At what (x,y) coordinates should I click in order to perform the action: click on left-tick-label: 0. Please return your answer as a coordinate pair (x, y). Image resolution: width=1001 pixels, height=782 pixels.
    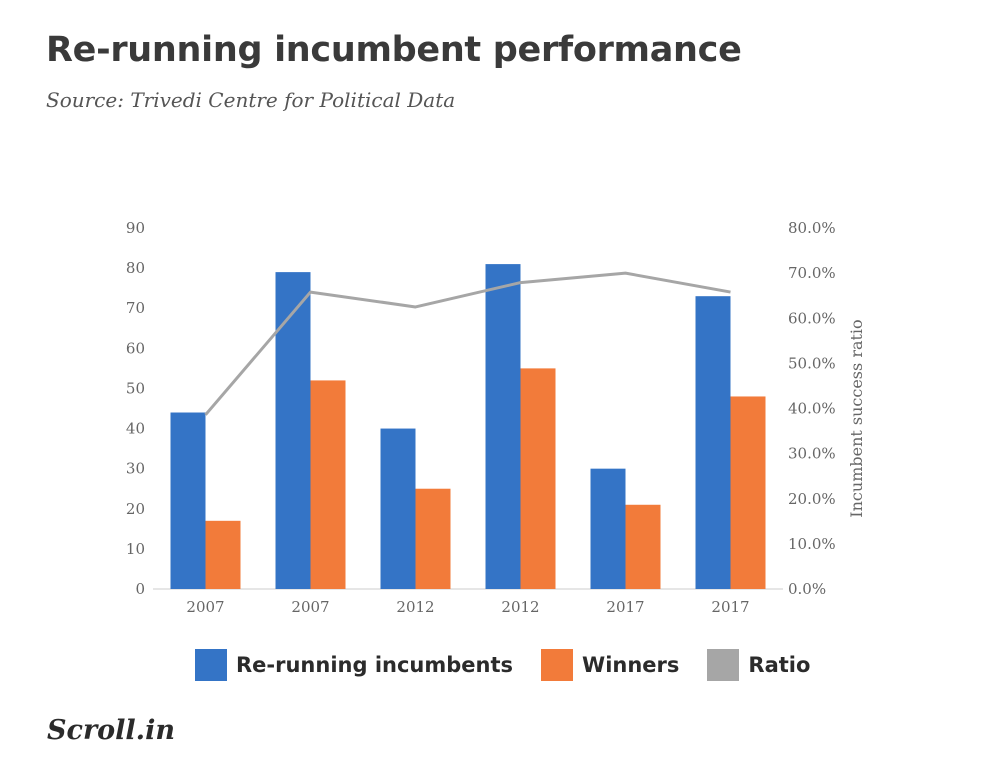
    Looking at the image, I should click on (140, 589).